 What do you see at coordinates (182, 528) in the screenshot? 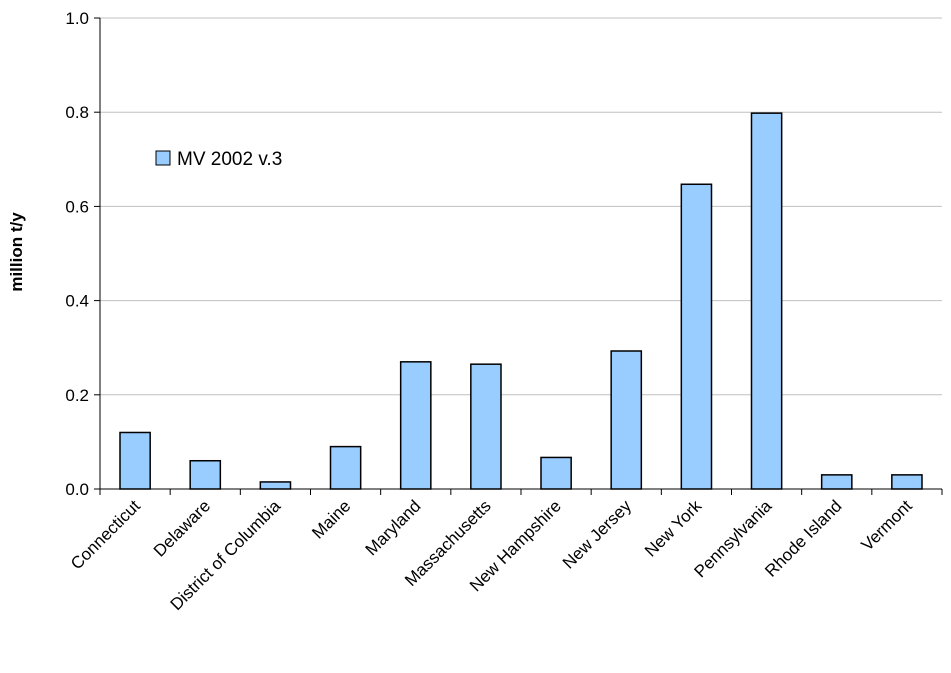
I see `x-tick-label: Delaware` at bounding box center [182, 528].